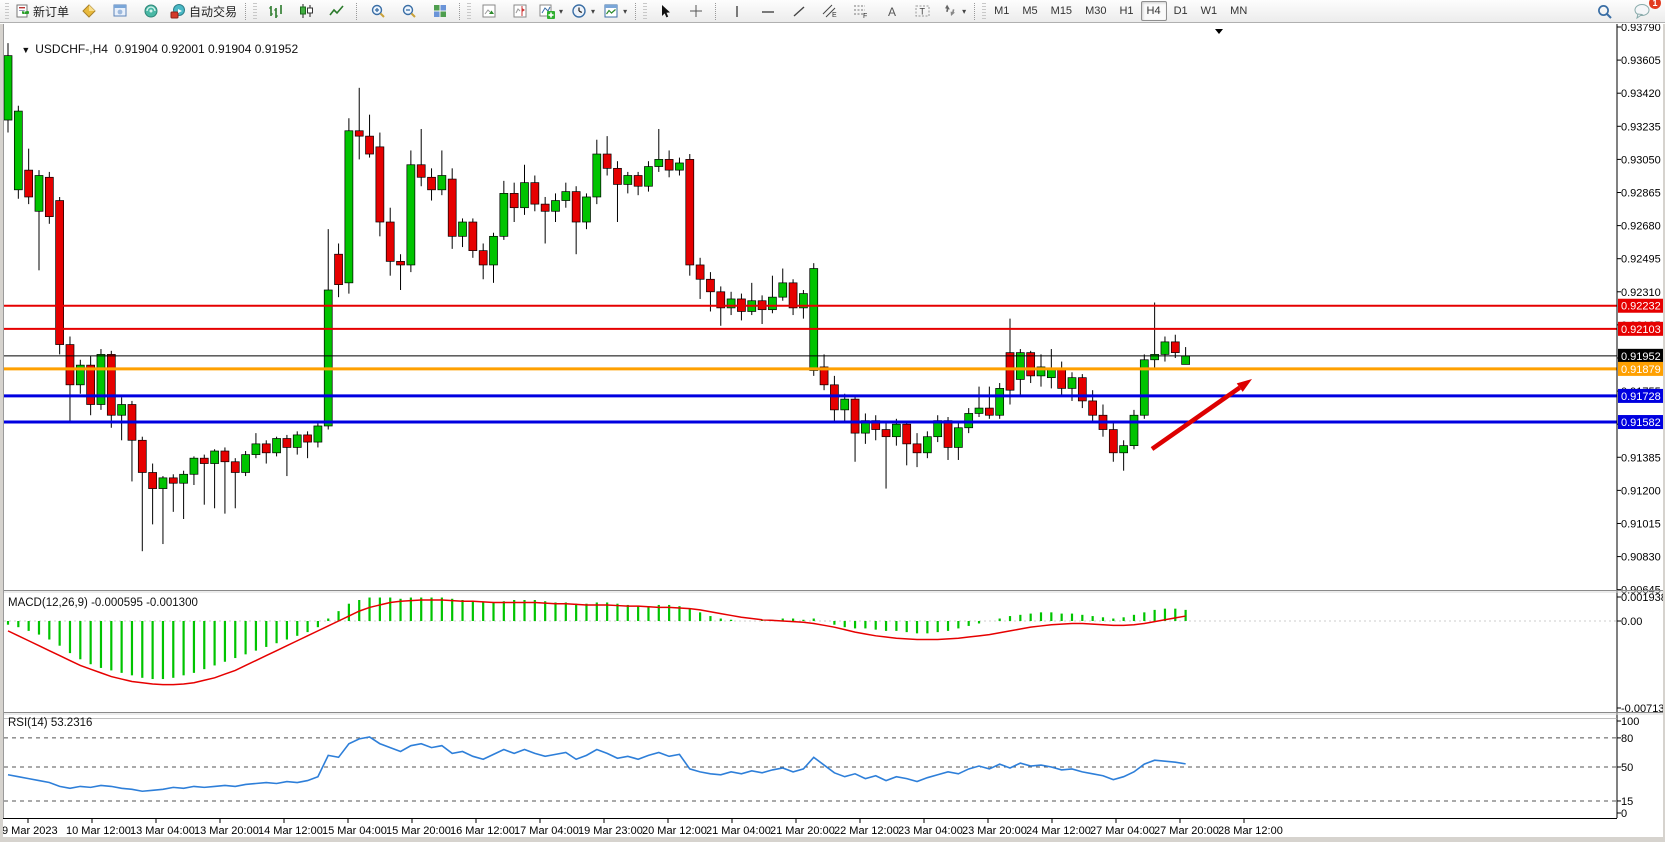 This screenshot has width=1665, height=842. I want to click on crosshair-button, so click(695, 11).